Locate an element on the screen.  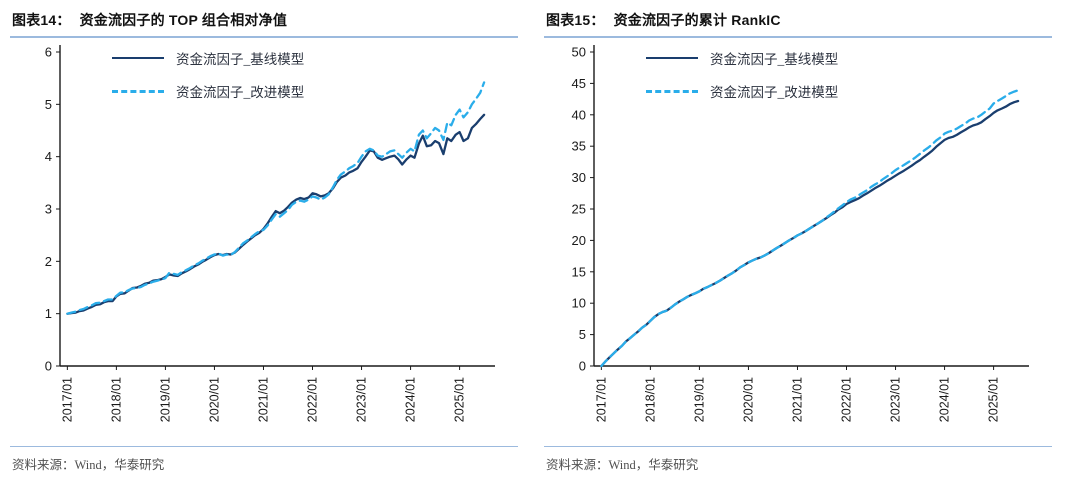
figure-14-legend: 资金流因子_基线模型 资金流因子_改进模型 is located at coordinates (208, 81).